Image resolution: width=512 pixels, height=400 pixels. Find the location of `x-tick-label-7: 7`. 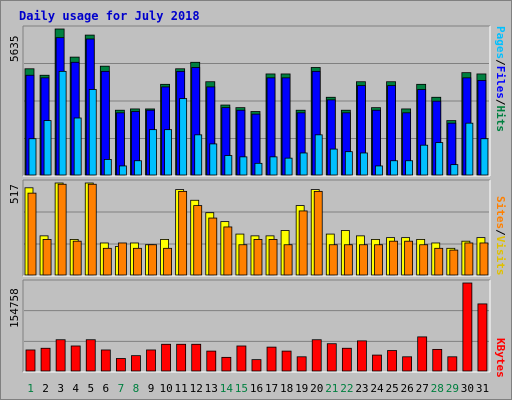

x-tick-label-7: 7 is located at coordinates (121, 388).